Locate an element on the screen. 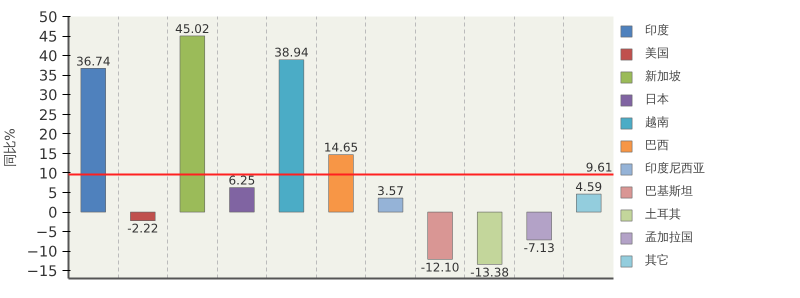  y-tick-label: 15 is located at coordinates (48, 154).